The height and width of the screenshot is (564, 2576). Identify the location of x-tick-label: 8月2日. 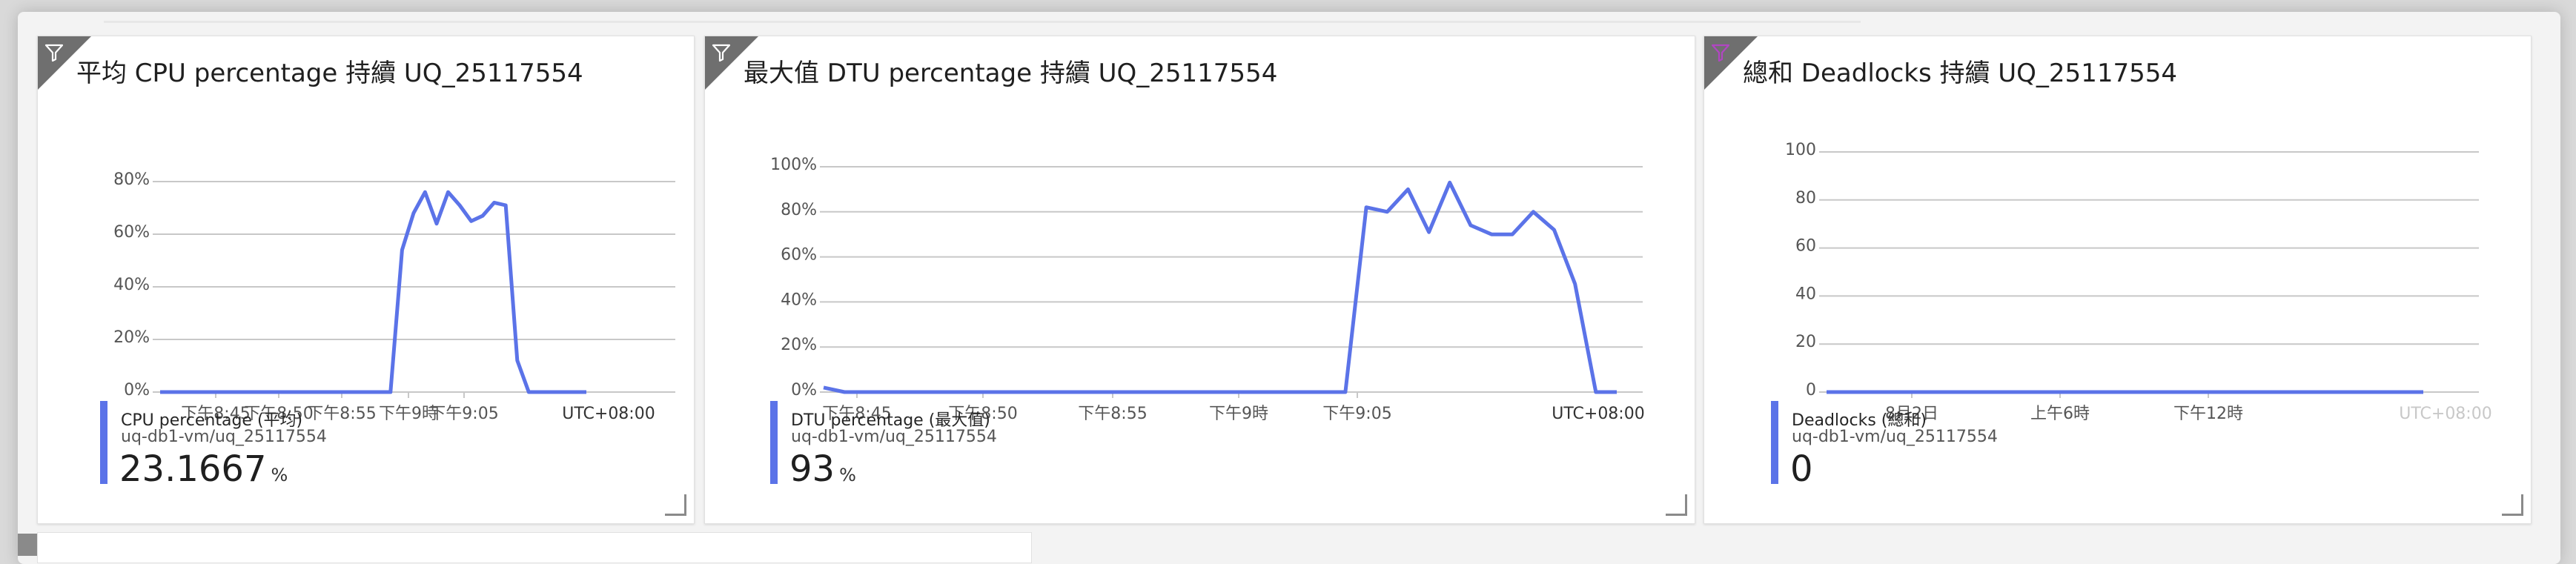
(1911, 414).